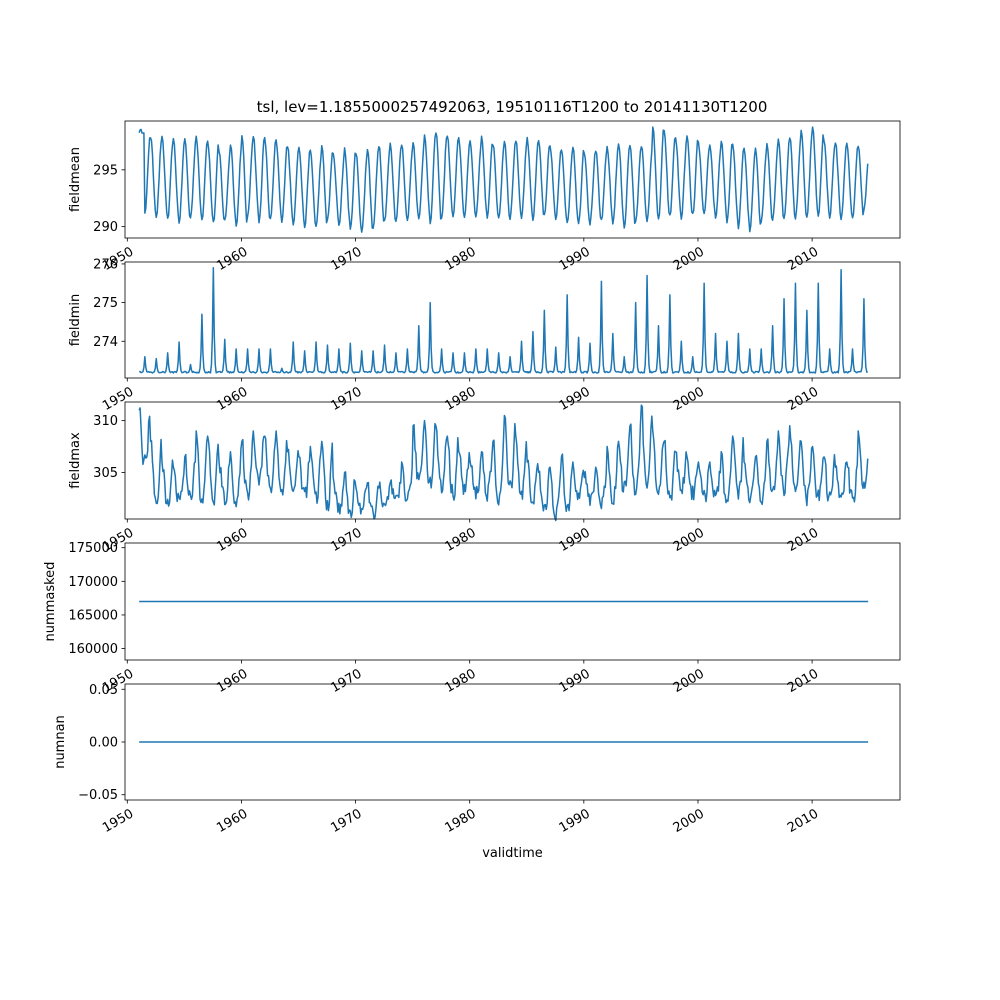 Image resolution: width=1000 pixels, height=1000 pixels. What do you see at coordinates (75, 320) in the screenshot?
I see `y-axis-label: fieldmin` at bounding box center [75, 320].